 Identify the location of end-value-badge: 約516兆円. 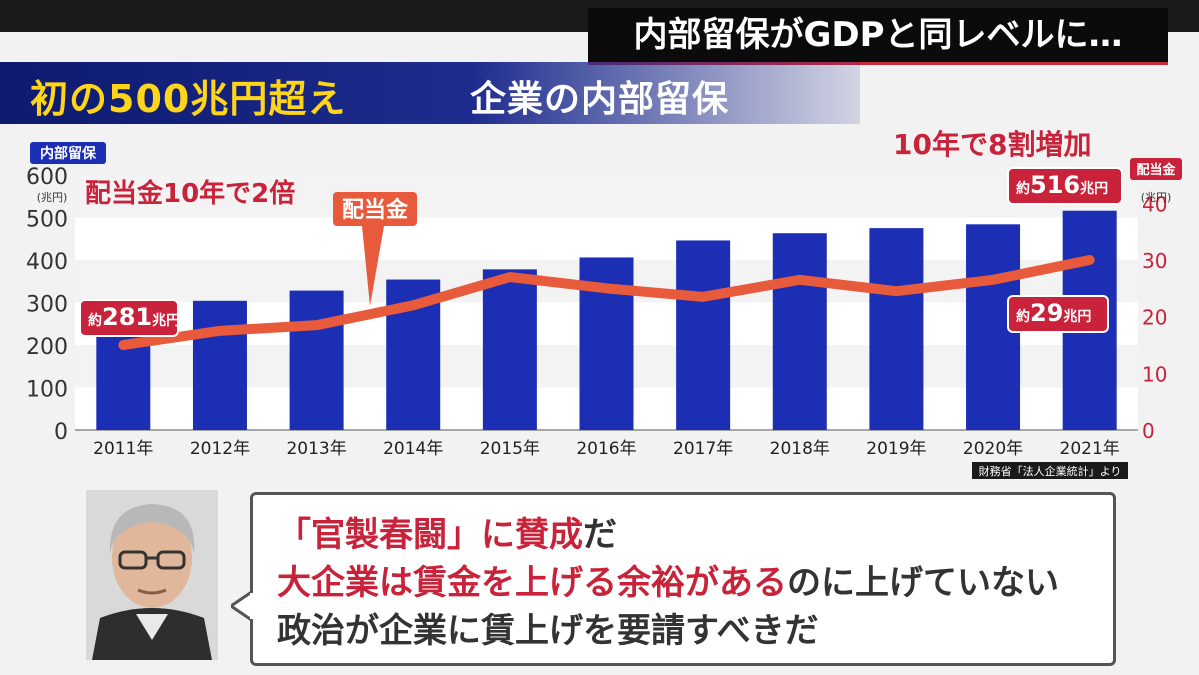
(1065, 186).